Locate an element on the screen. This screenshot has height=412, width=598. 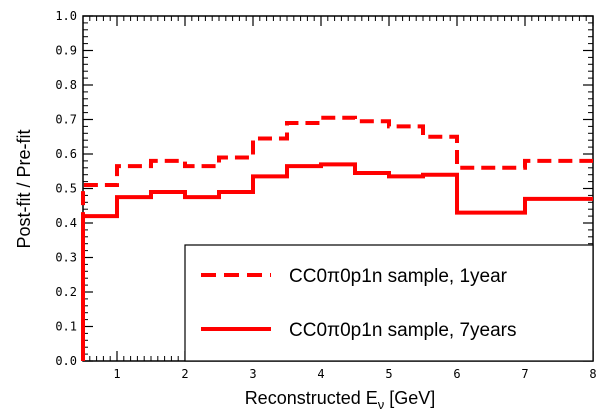
y-tick-label: 0.2 is located at coordinates (66, 292).